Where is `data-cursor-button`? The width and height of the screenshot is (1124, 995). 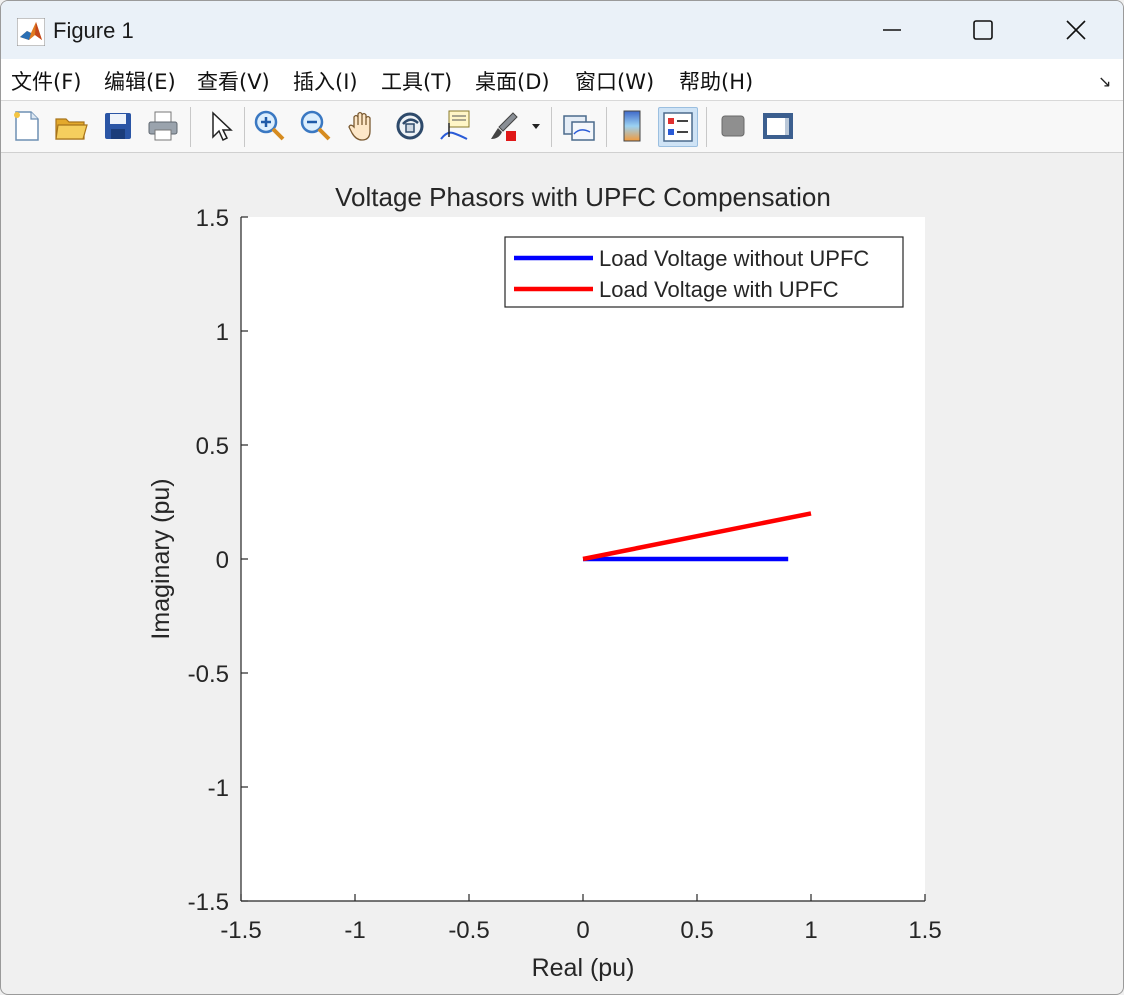 data-cursor-button is located at coordinates (456, 126).